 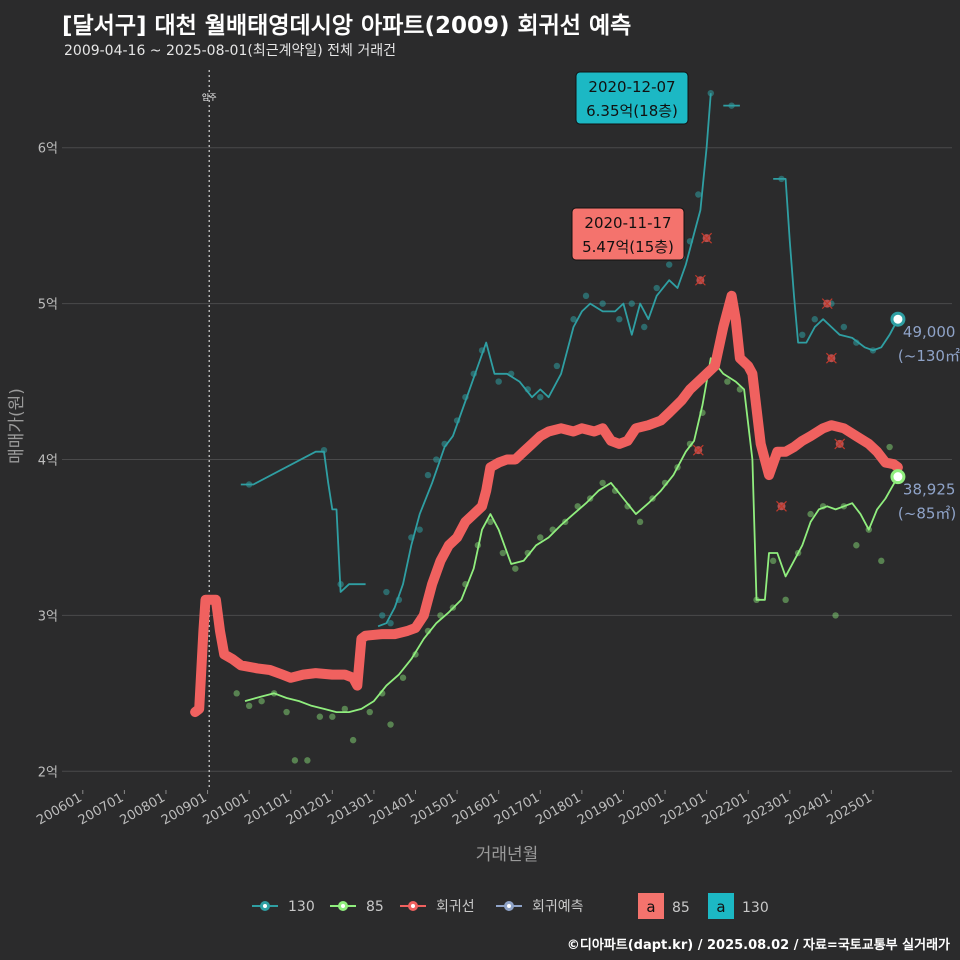 I want to click on x-tick-label: 202001, so click(x=642, y=809).